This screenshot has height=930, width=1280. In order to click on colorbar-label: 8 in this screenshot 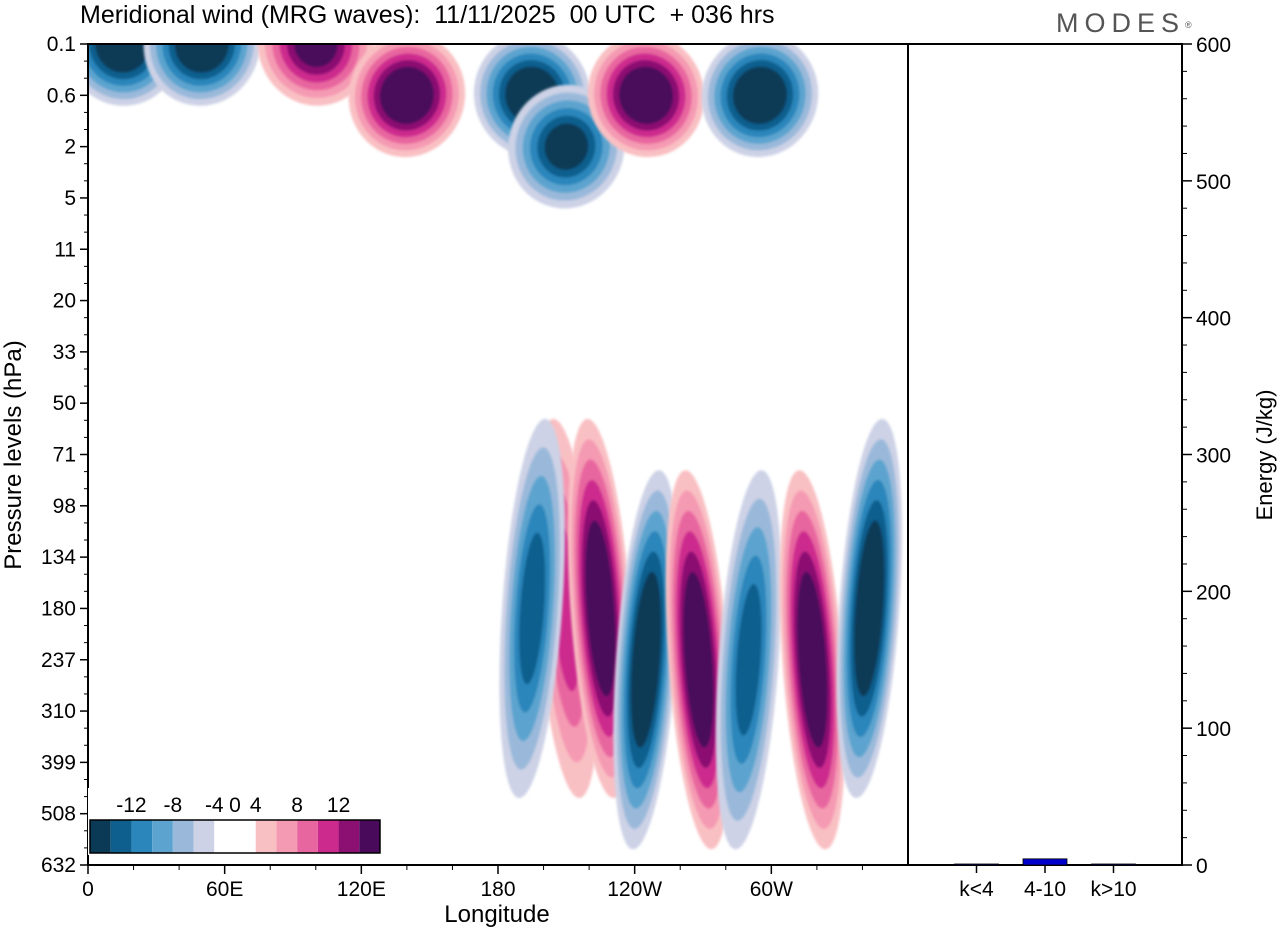, I will do `click(297, 805)`.